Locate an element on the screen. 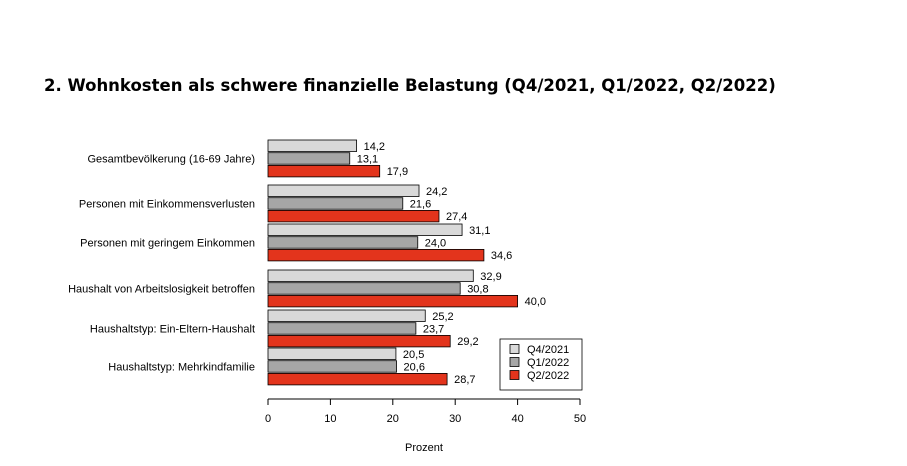 The image size is (907, 466). bar-value-label: 25,2 is located at coordinates (442, 317).